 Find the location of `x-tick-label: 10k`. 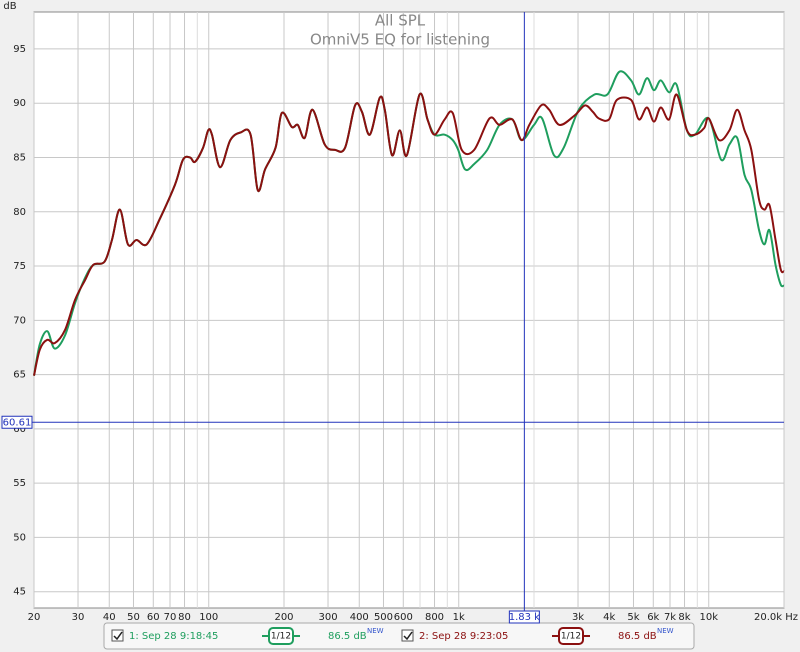

x-tick-label: 10k is located at coordinates (708, 617).